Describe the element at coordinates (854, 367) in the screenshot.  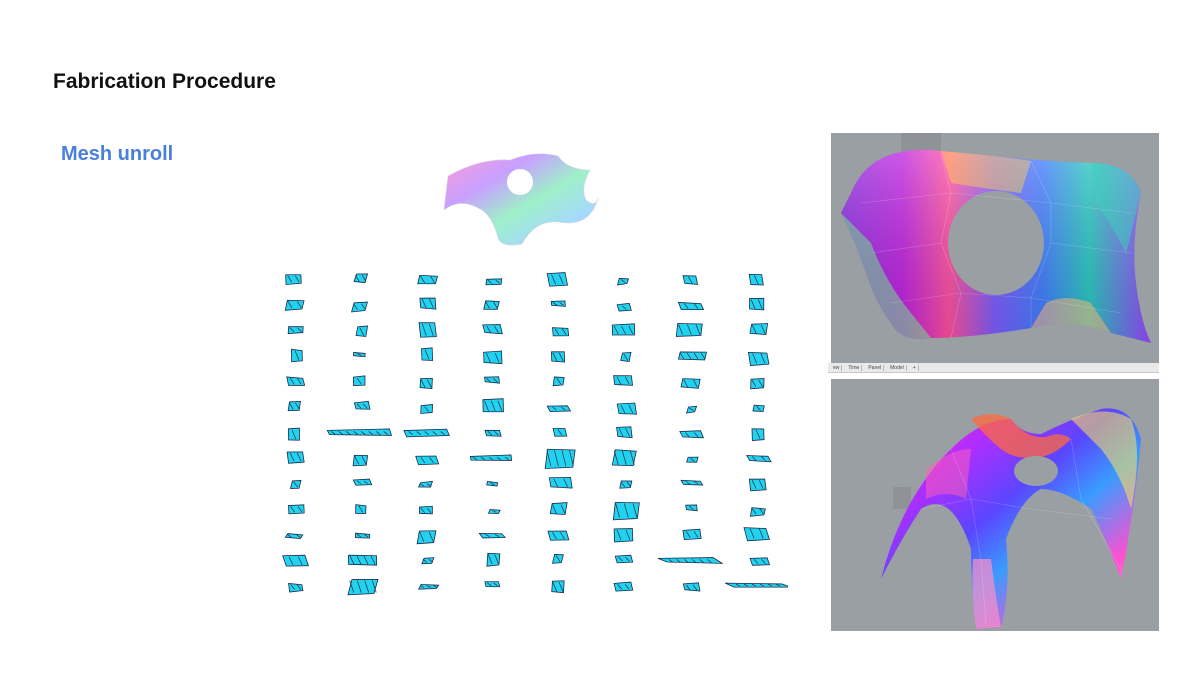
I see `viewport-tab: Time` at that location.